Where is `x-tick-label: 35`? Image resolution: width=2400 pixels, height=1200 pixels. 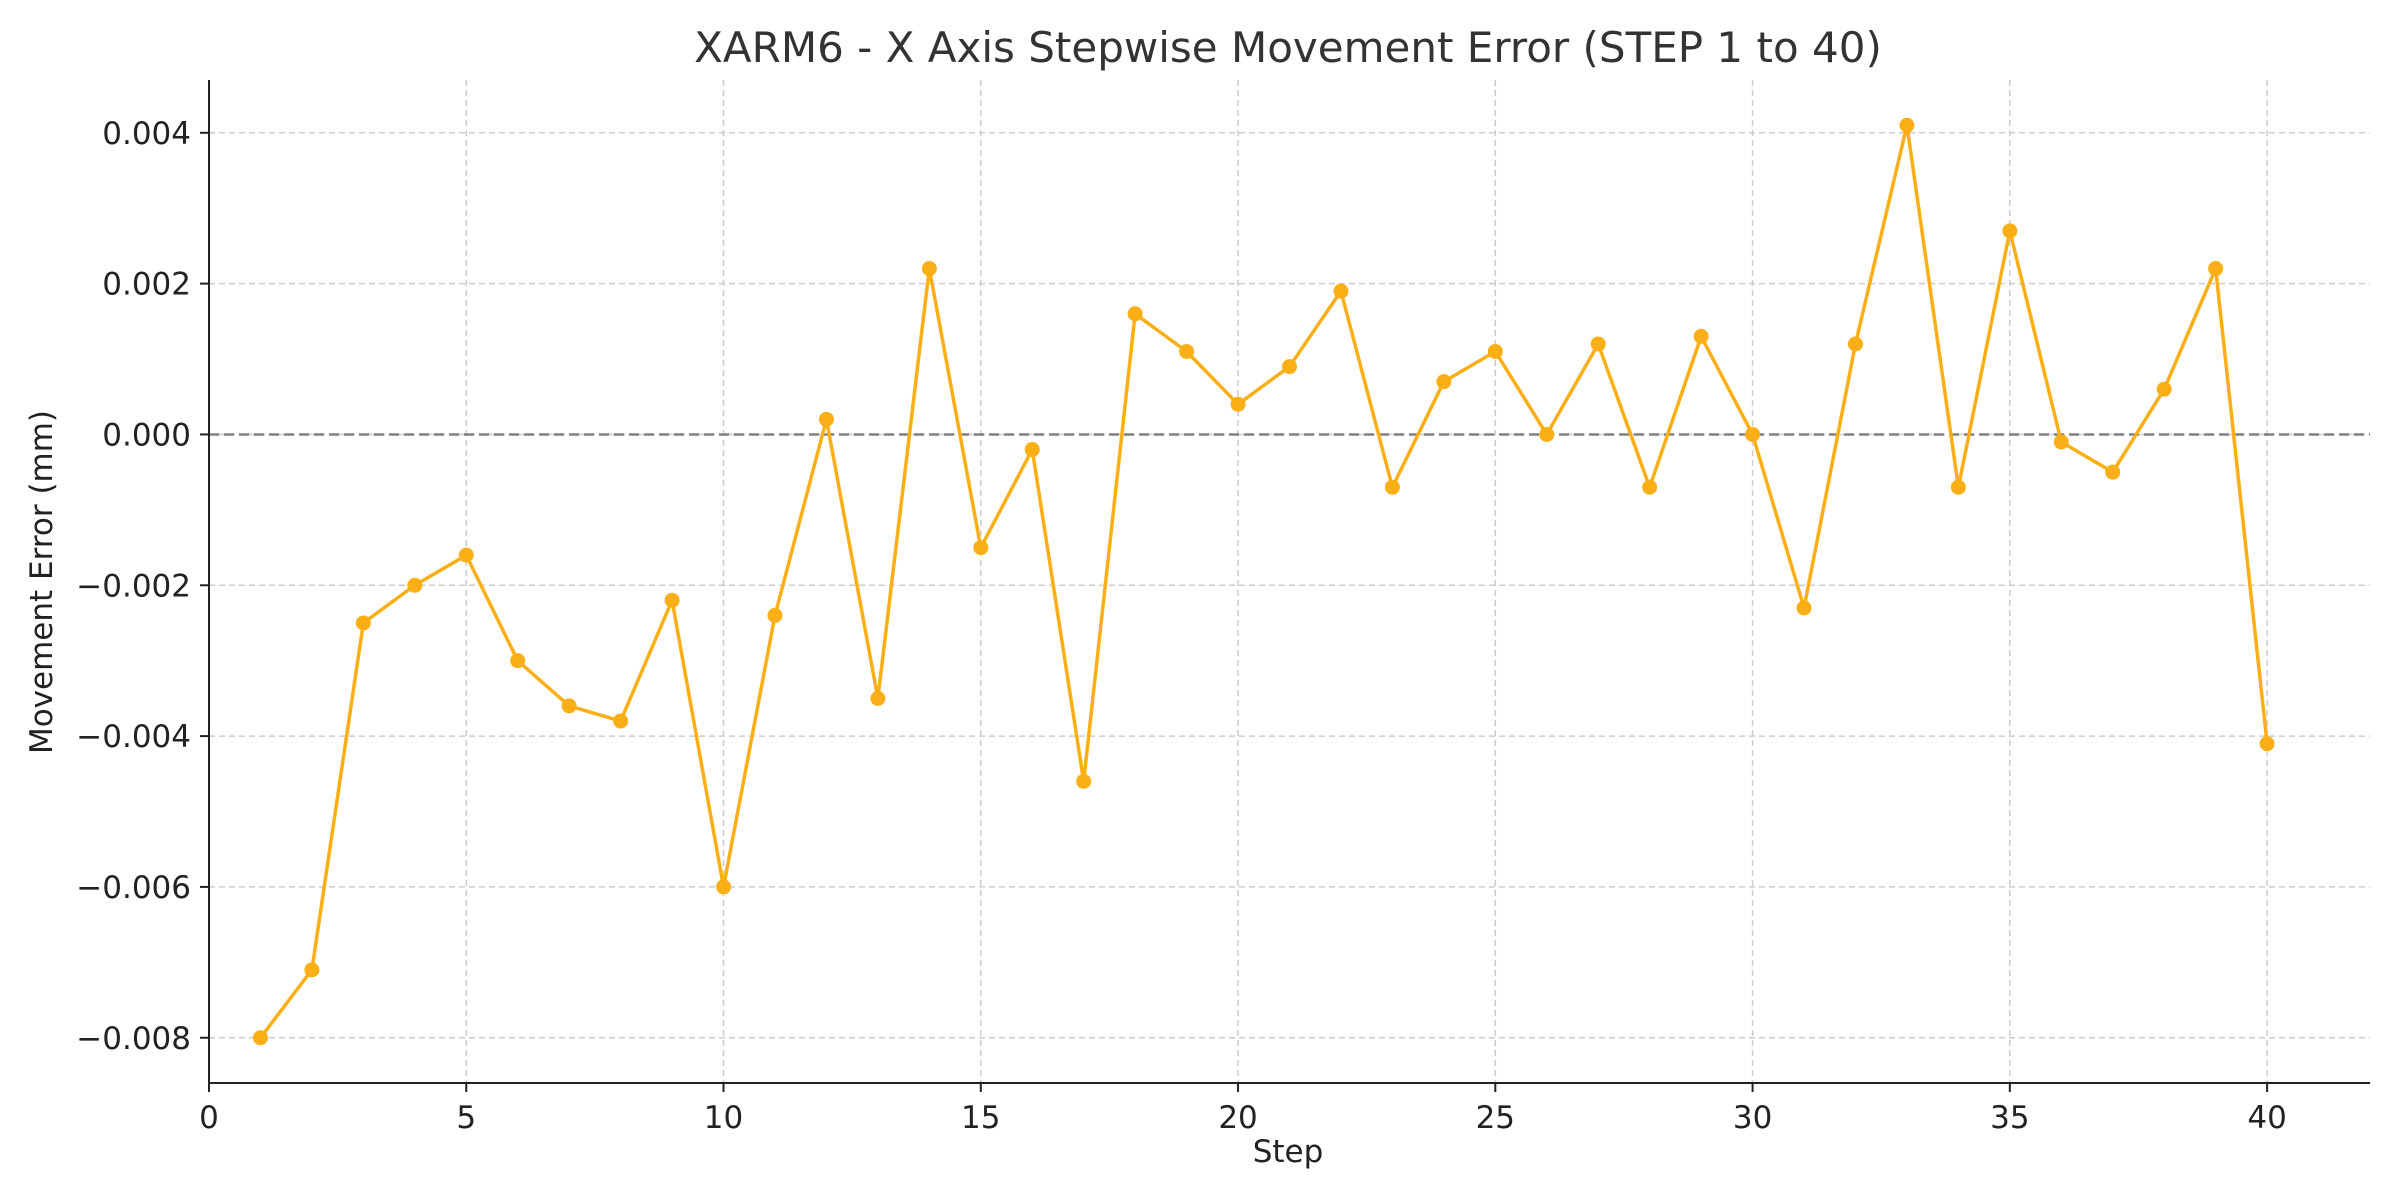
x-tick-label: 35 is located at coordinates (2009, 1118).